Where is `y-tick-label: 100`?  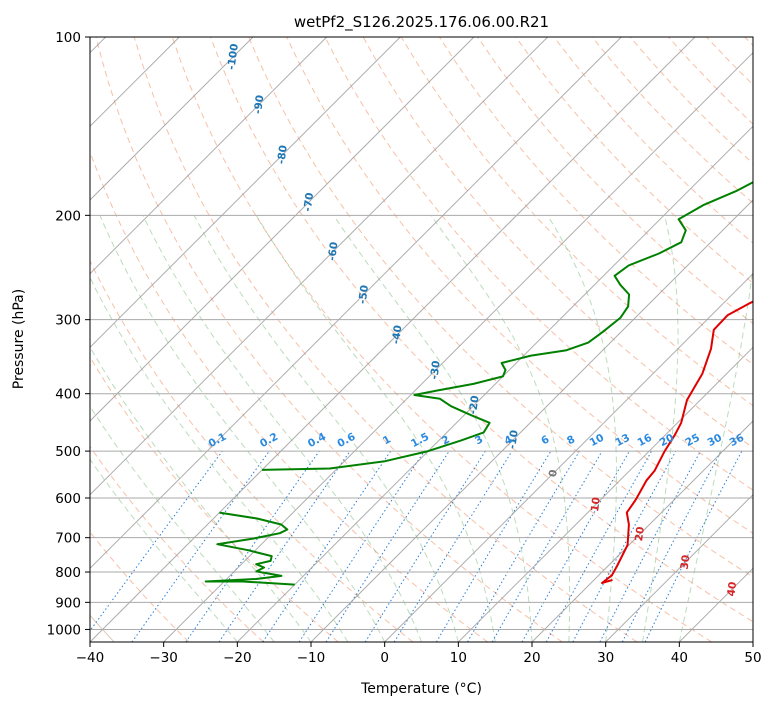 y-tick-label: 100 is located at coordinates (68, 38).